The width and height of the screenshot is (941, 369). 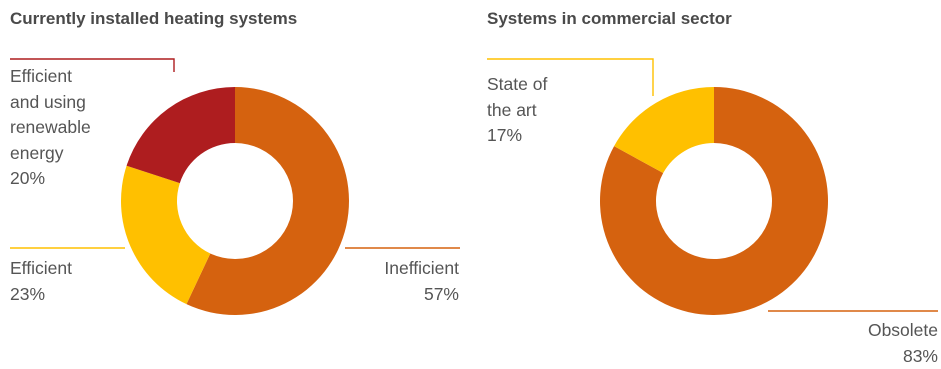 What do you see at coordinates (180, 135) in the screenshot?
I see `slice-efficient-and-using-renewable-energy` at bounding box center [180, 135].